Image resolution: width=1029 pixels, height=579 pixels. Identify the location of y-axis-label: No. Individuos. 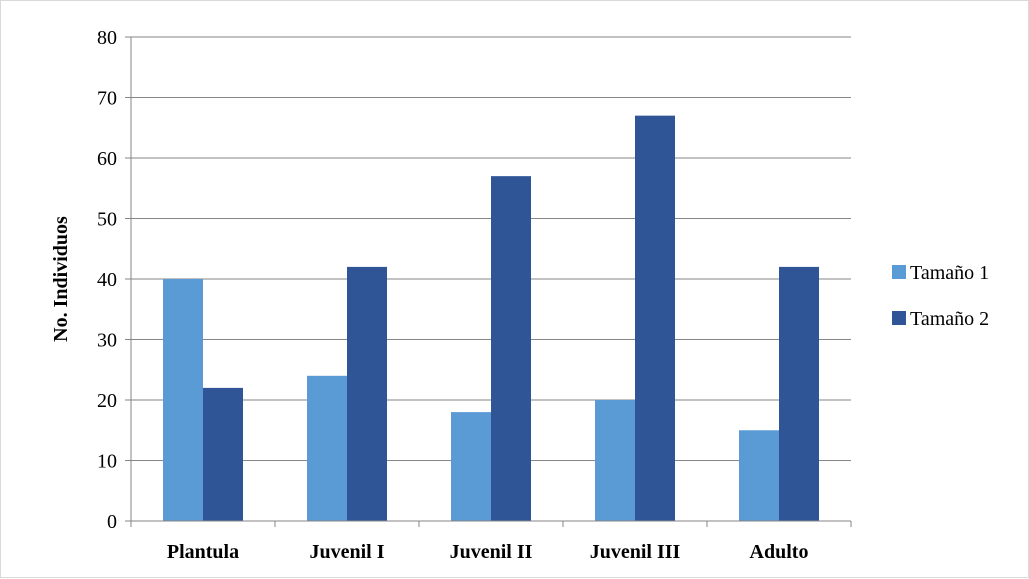
(61, 279).